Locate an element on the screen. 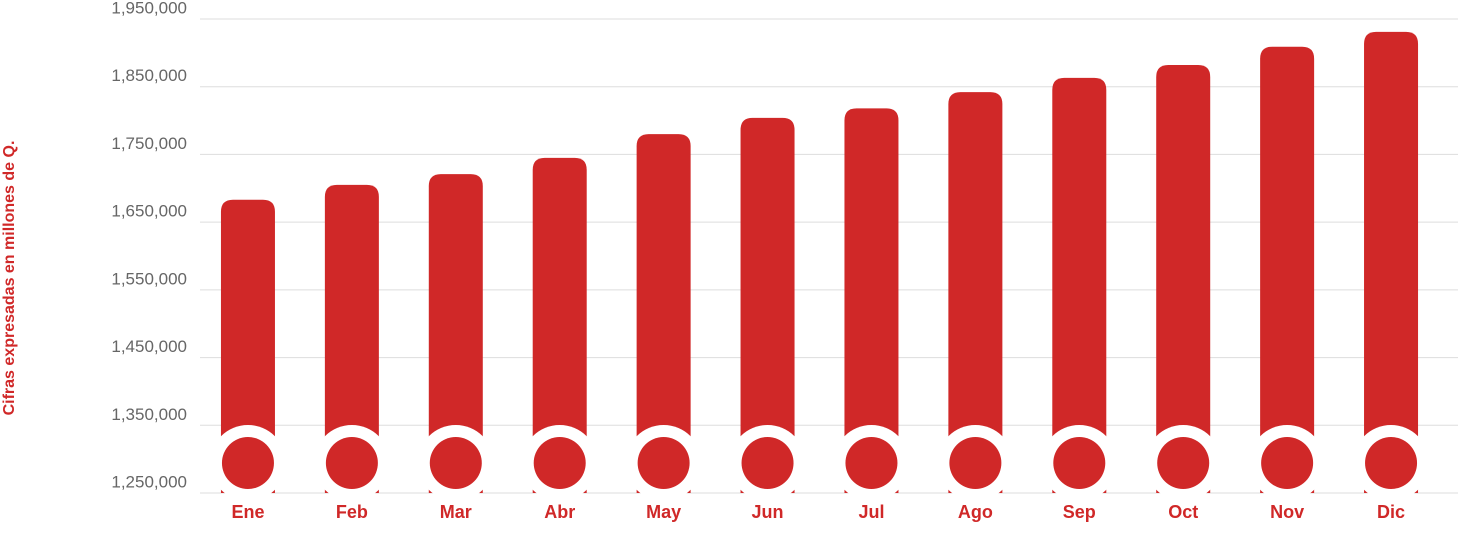 The width and height of the screenshot is (1458, 536). x-tick-label: Ago is located at coordinates (975, 512).